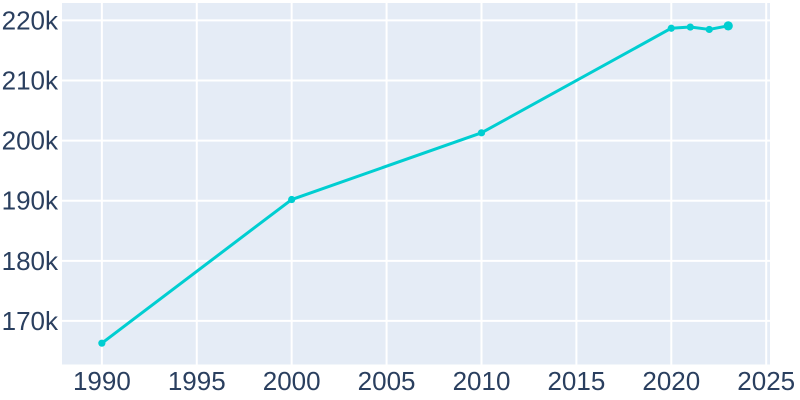 The image size is (800, 400). I want to click on x-tick-label: 2000, so click(292, 381).